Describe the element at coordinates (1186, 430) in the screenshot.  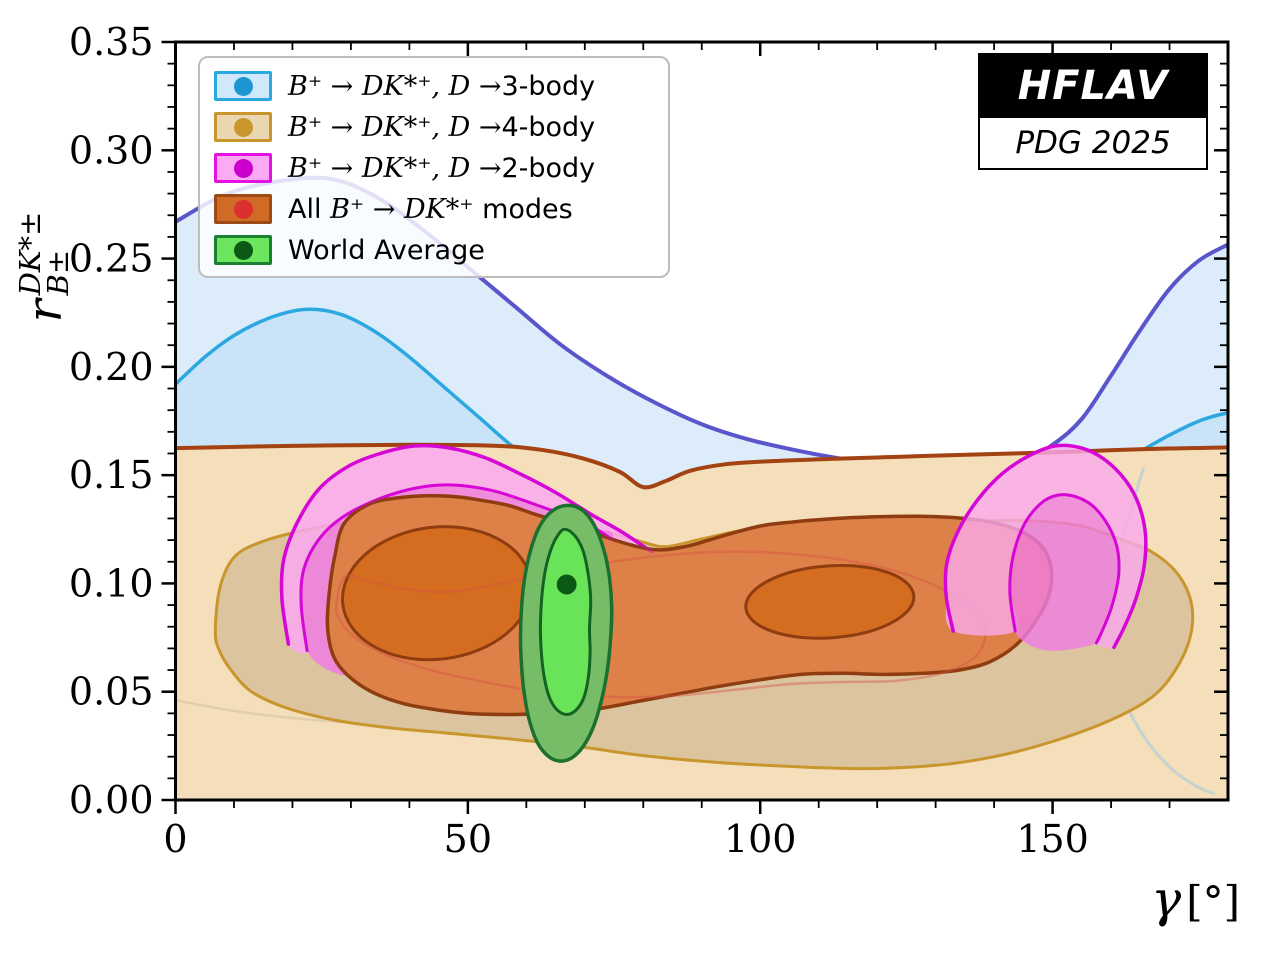
I see `3body-68-line-right` at that location.